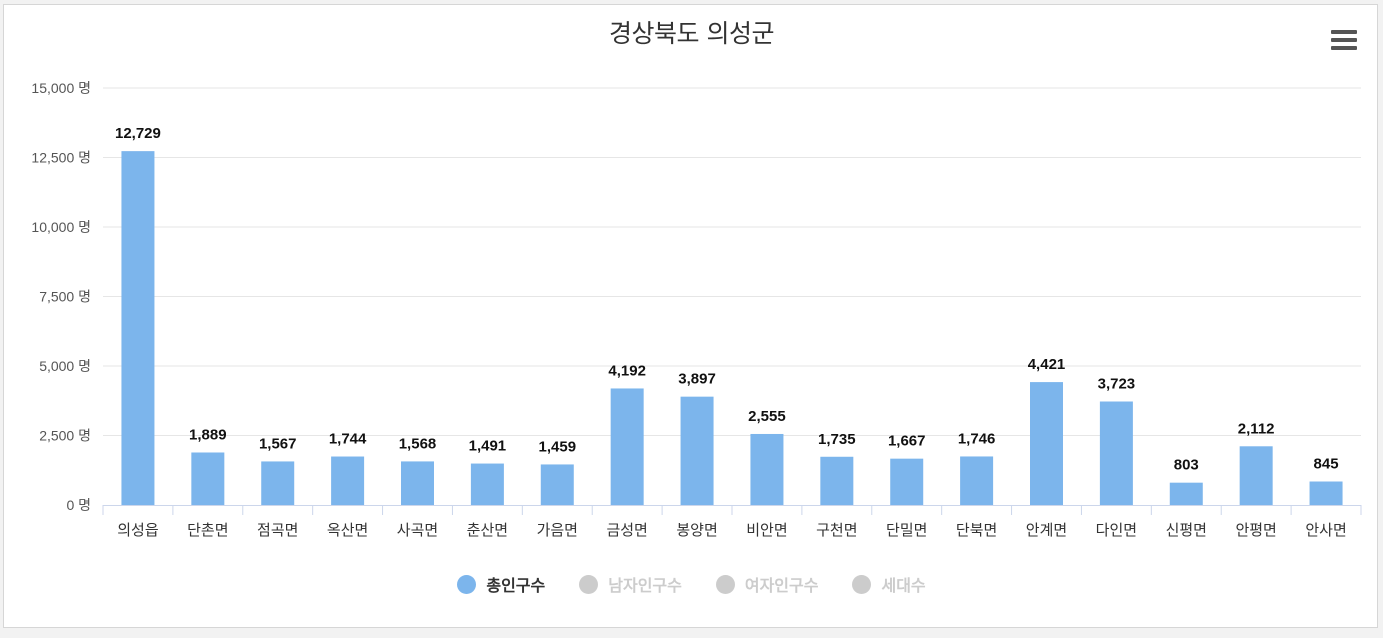 The width and height of the screenshot is (1383, 638). I want to click on data-label: 1,567, so click(278, 443).